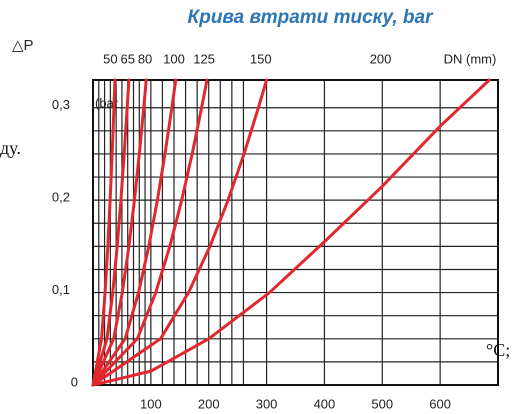 This screenshot has width=512, height=414. Describe the element at coordinates (151, 403) in the screenshot. I see `x-tick-label: 100` at that location.